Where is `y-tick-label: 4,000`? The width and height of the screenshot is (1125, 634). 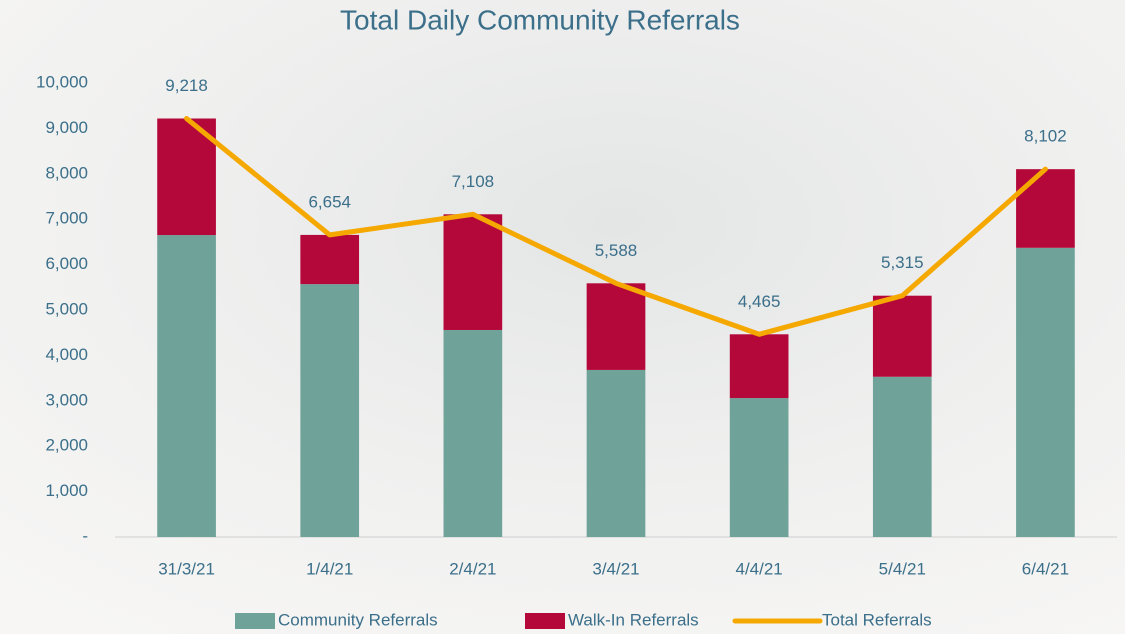 y-tick-label: 4,000 is located at coordinates (66, 354).